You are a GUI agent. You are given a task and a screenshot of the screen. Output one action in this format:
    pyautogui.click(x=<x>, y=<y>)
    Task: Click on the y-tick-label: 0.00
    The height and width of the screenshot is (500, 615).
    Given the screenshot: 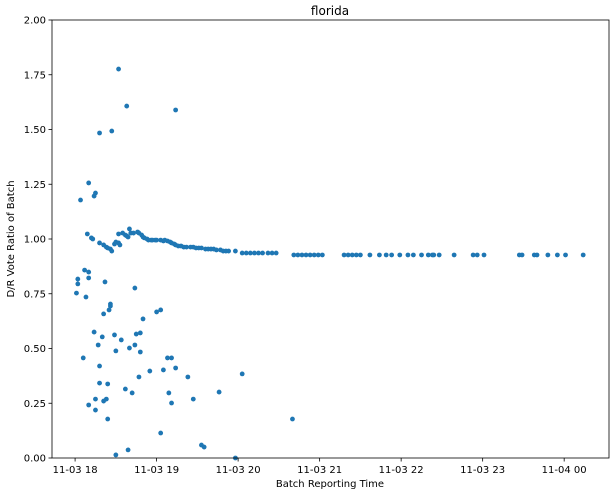 What is the action you would take?
    pyautogui.click(x=35, y=459)
    